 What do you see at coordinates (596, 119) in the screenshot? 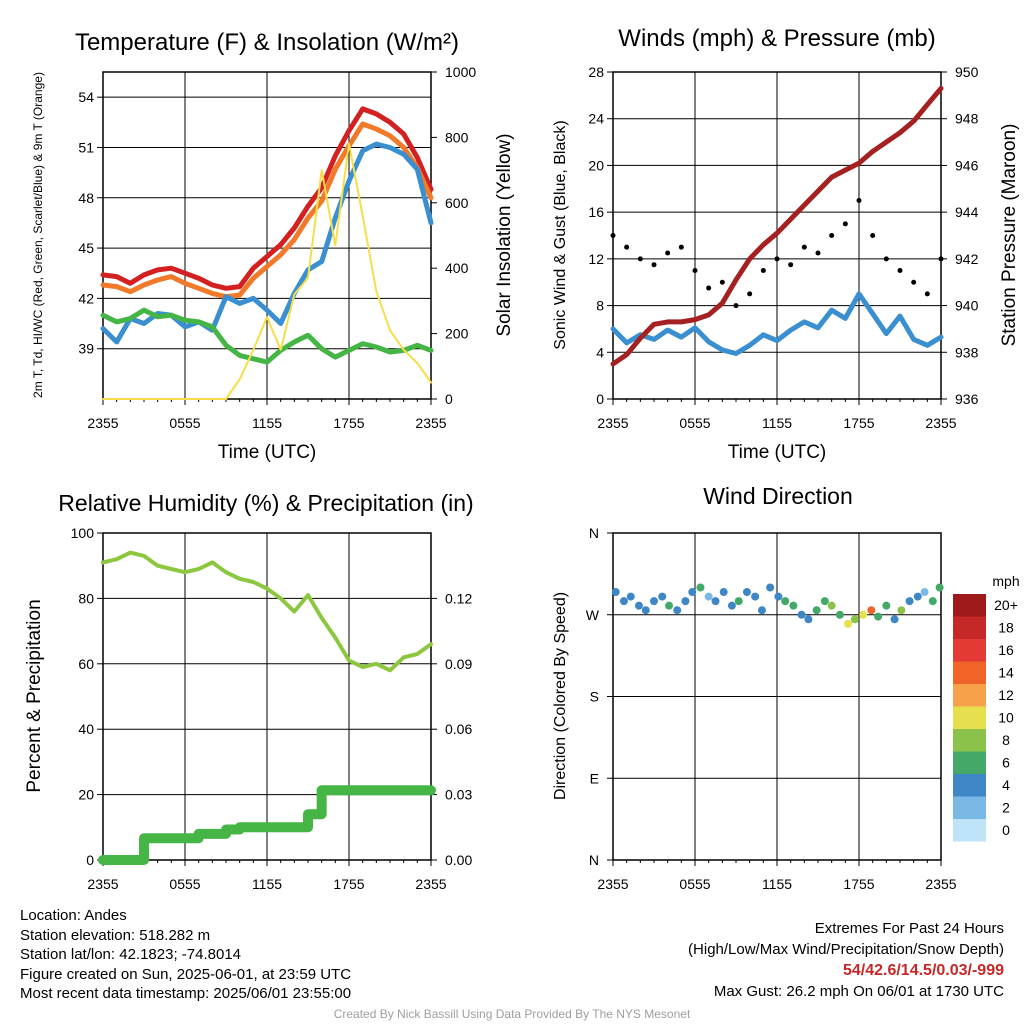
I see `wind-ytick-label: 24` at bounding box center [596, 119].